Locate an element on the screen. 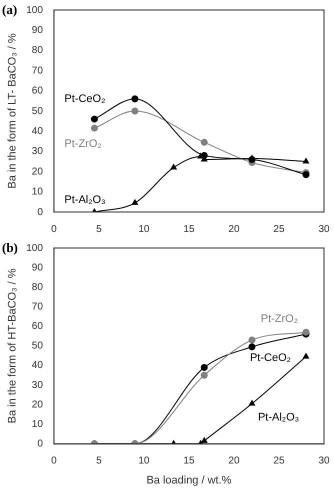  y-axis-title: Ba in the form of LT- BaCO₃ / % is located at coordinates (12, 111).